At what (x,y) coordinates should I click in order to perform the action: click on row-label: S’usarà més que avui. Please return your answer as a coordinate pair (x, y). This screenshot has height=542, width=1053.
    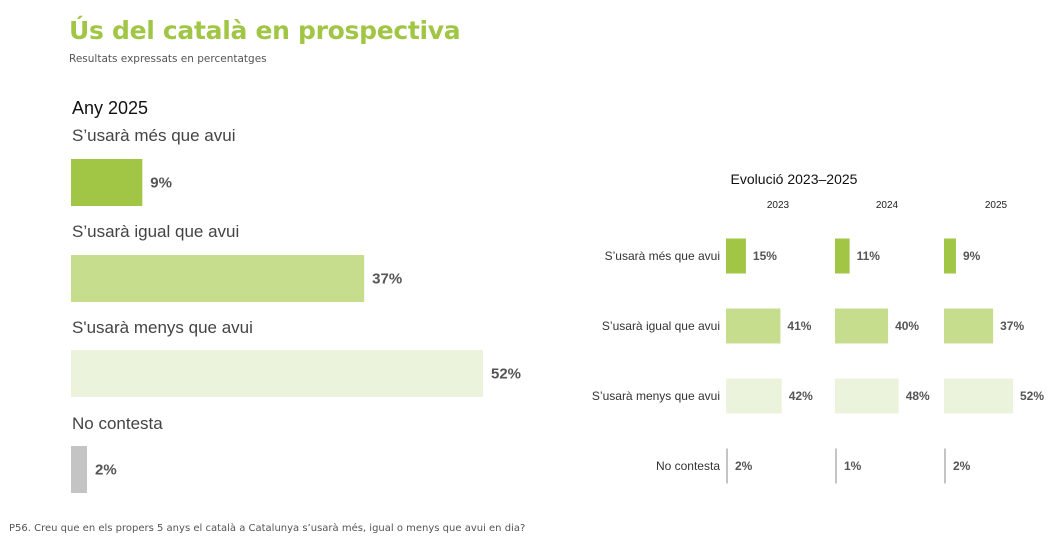
    Looking at the image, I should click on (662, 256).